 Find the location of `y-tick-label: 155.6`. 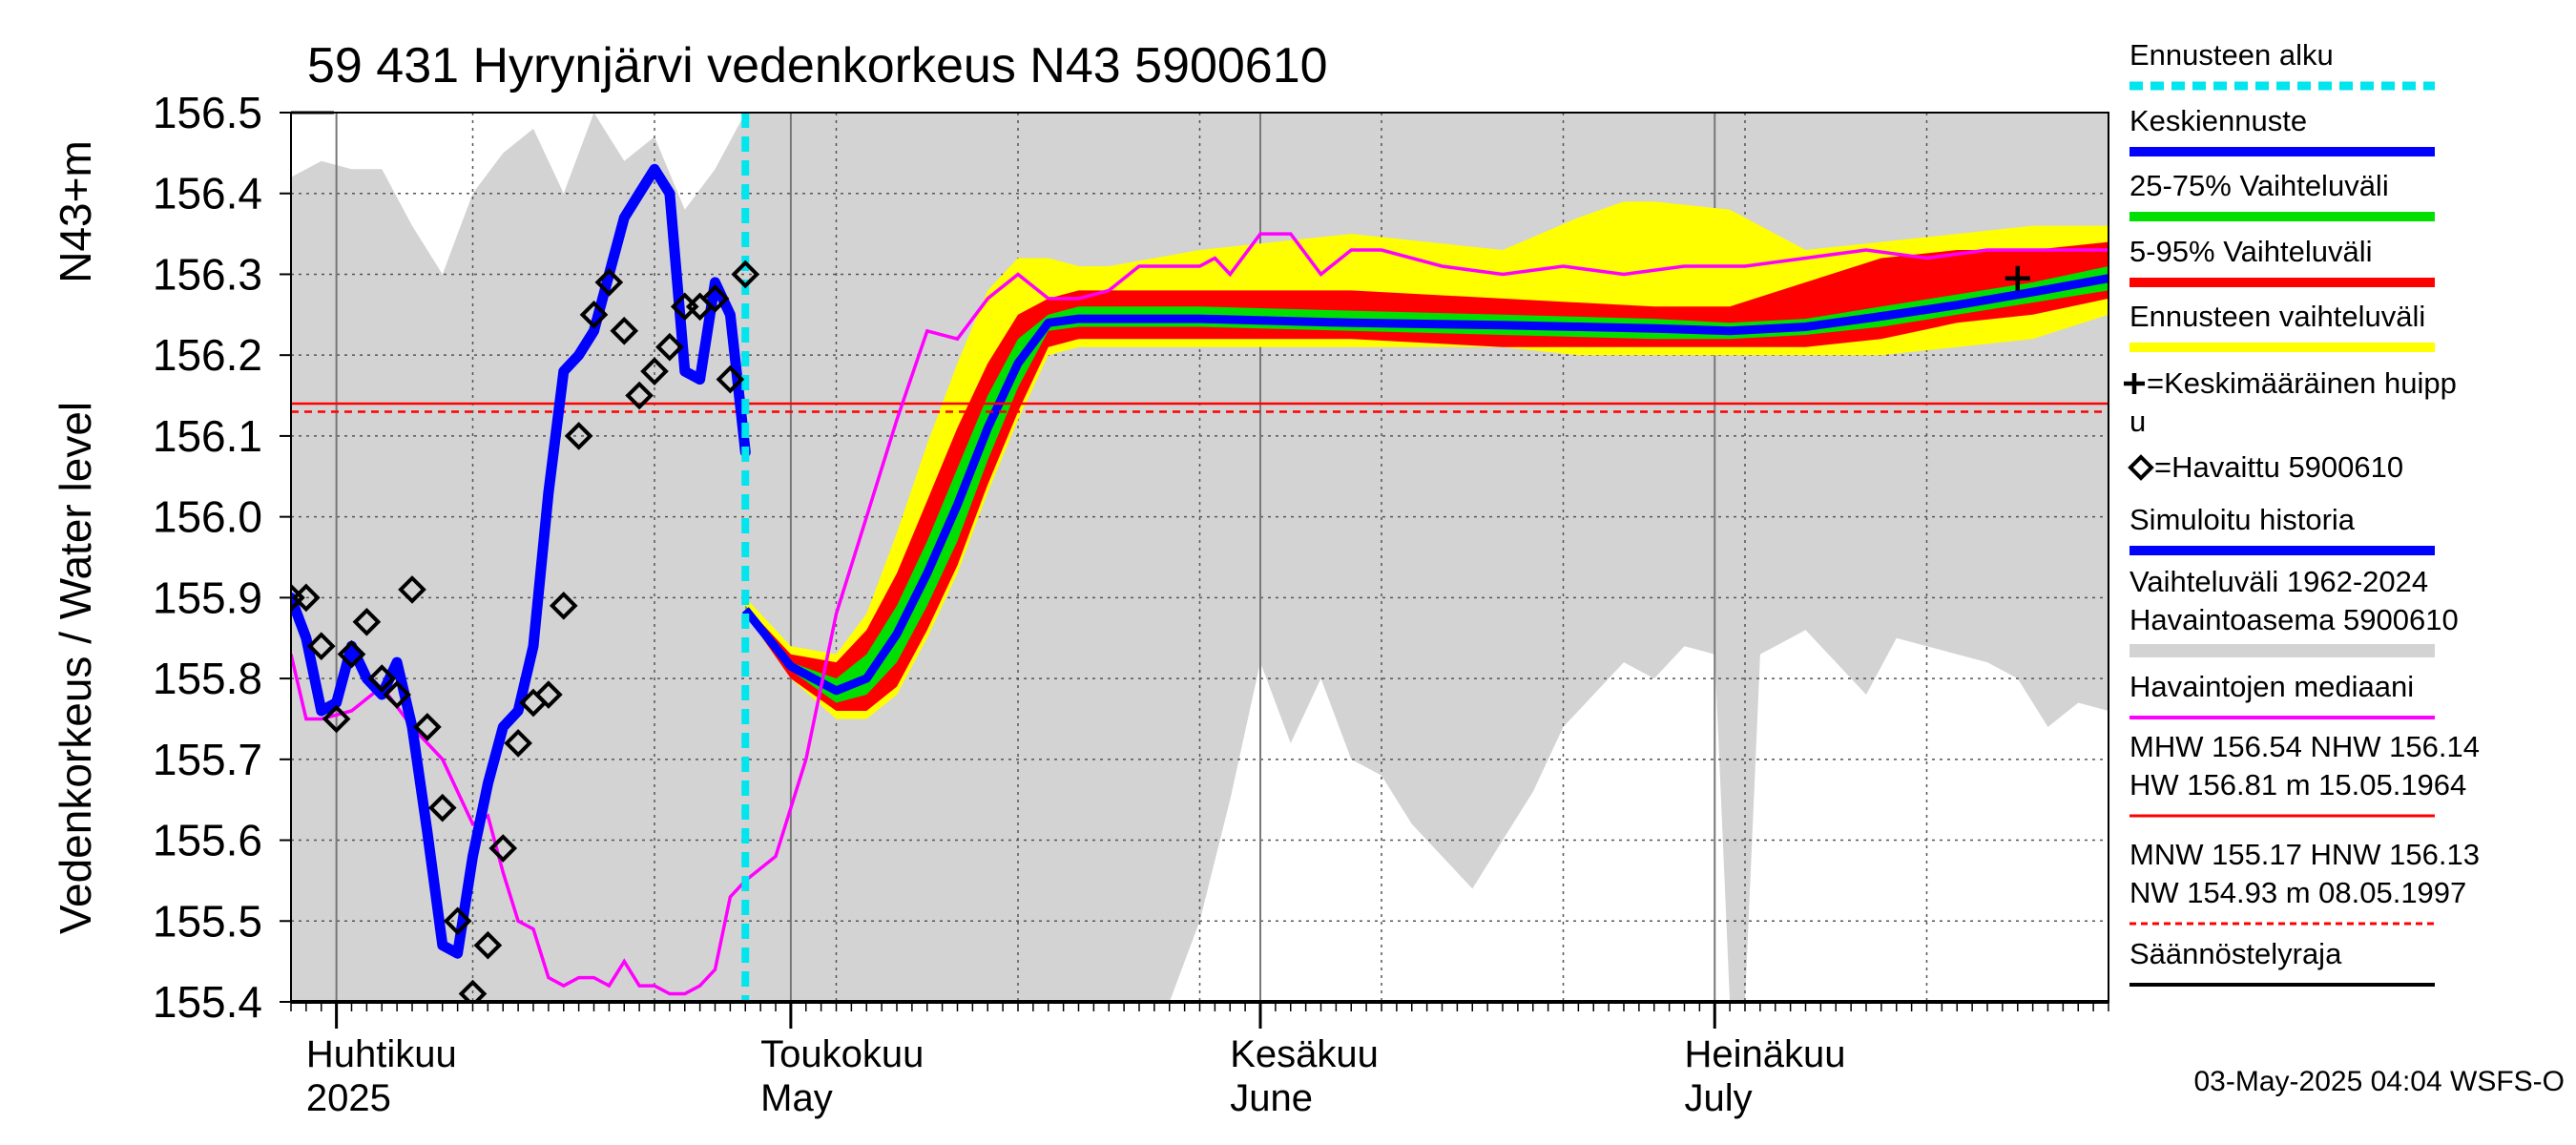

y-tick-label: 155.6 is located at coordinates (207, 840).